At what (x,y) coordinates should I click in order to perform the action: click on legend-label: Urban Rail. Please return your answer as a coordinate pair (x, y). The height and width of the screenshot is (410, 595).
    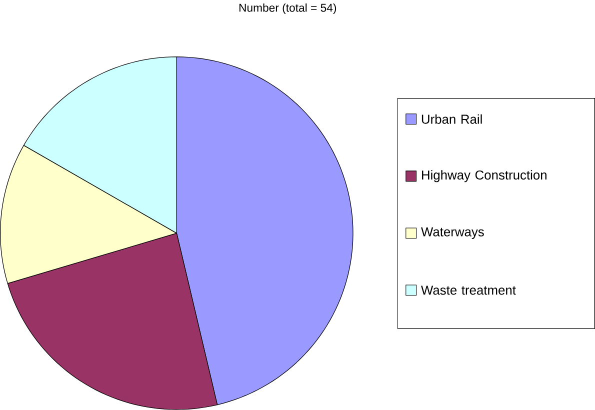
    Looking at the image, I should click on (452, 119).